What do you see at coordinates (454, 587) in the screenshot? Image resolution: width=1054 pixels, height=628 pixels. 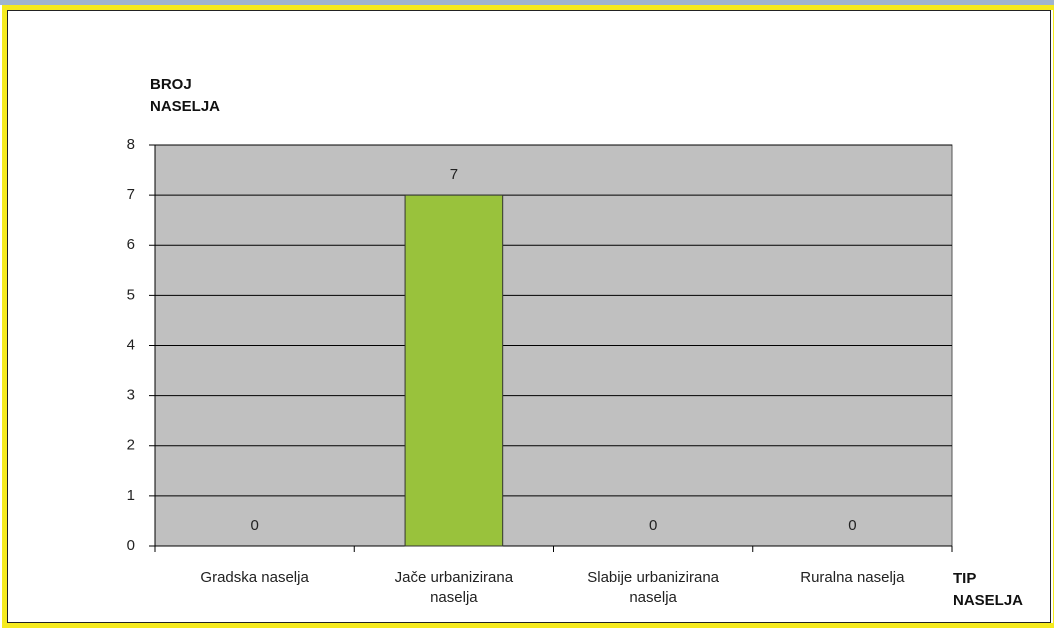 I see `x-tick-label: Jače urbanizirana naselja` at bounding box center [454, 587].